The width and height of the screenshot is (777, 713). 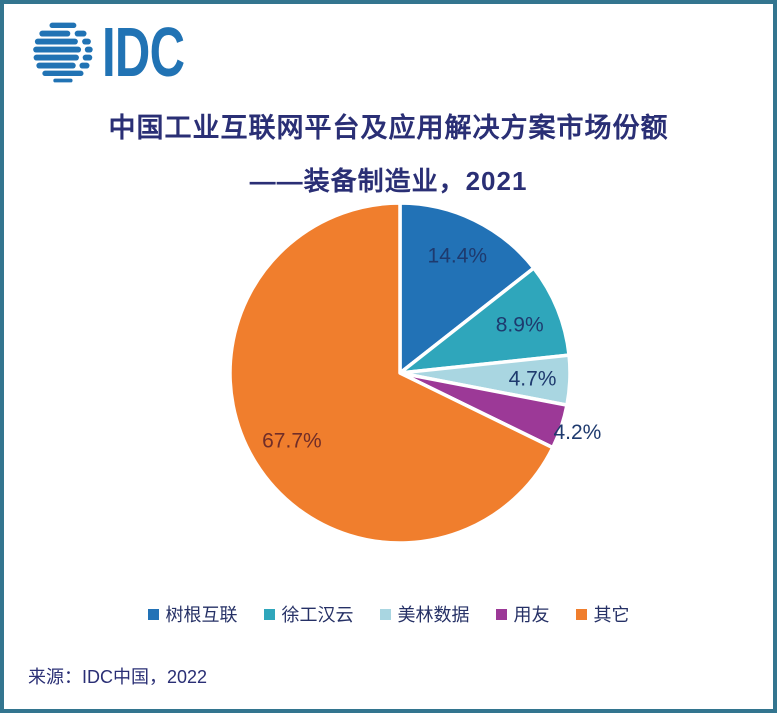 What do you see at coordinates (433, 615) in the screenshot?
I see `legend-label: 美林数据` at bounding box center [433, 615].